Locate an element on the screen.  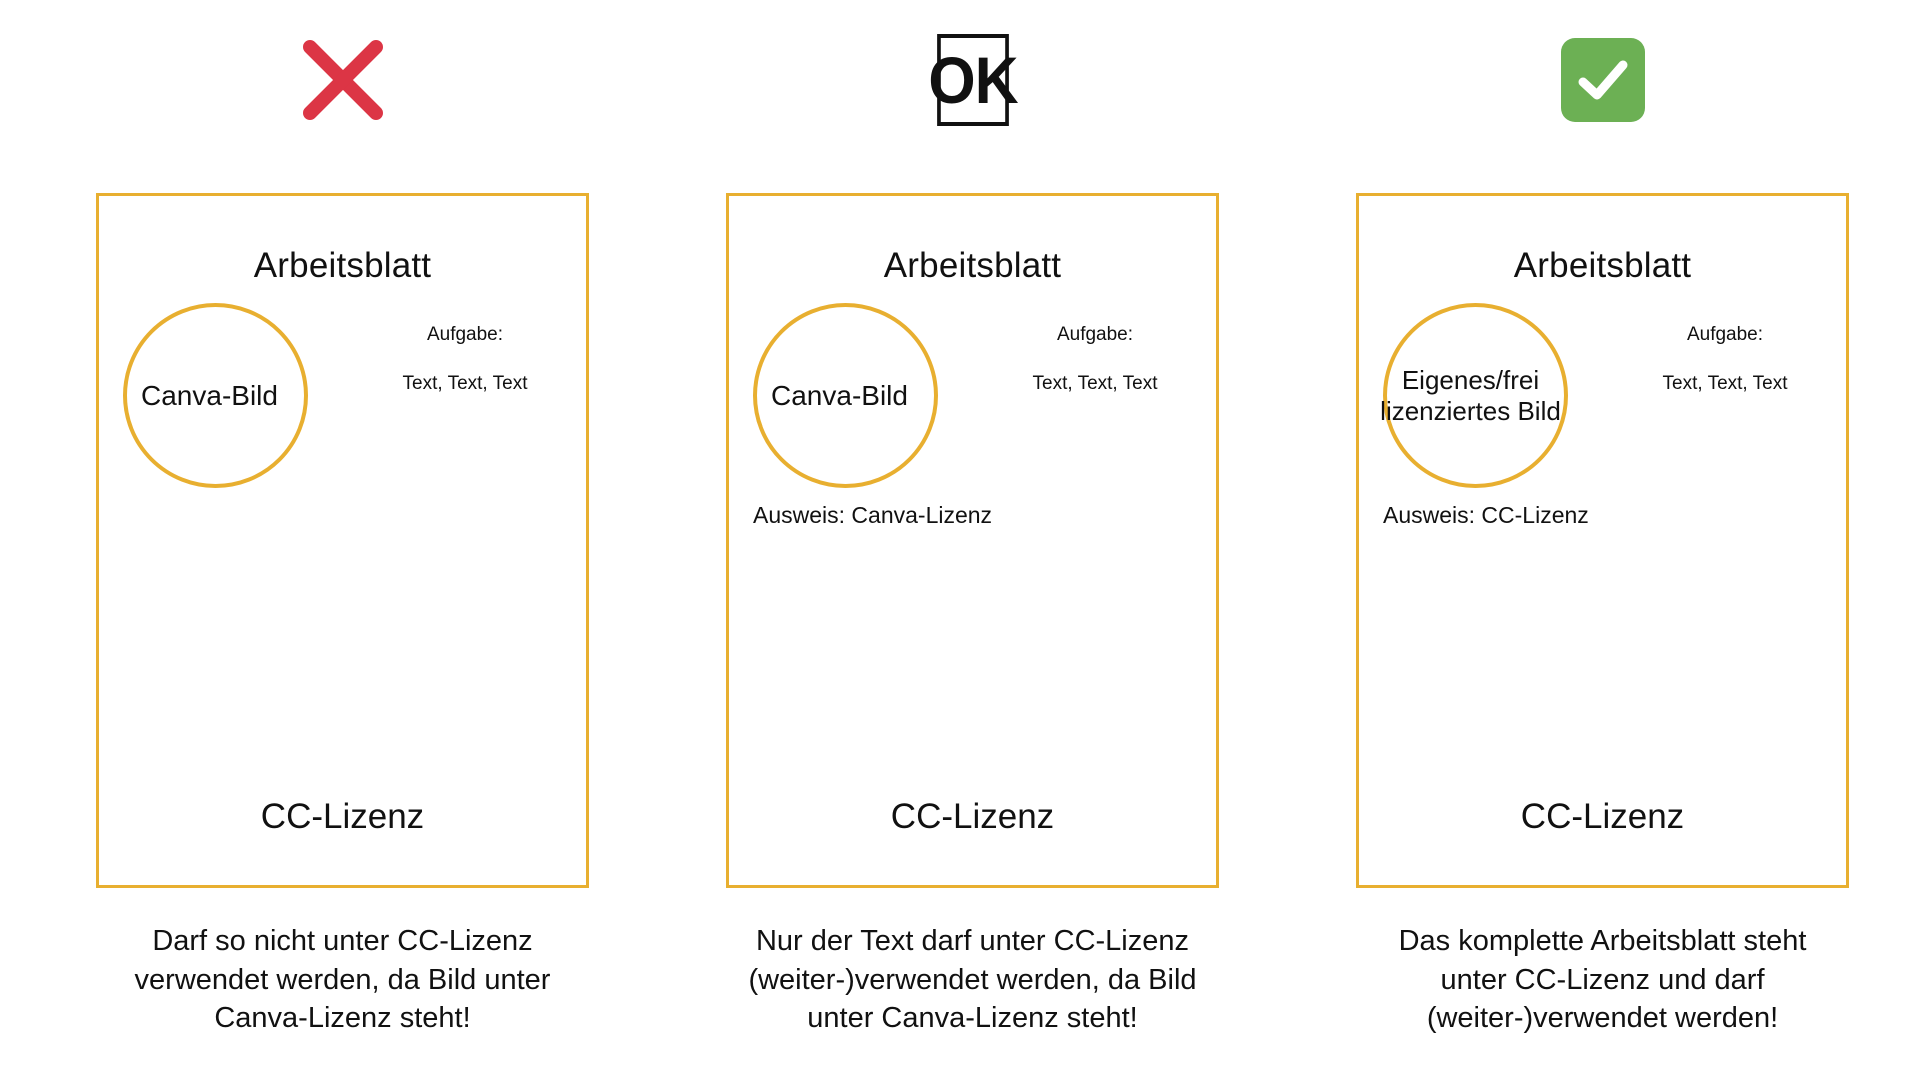
check-badge is located at coordinates (1602, 79).